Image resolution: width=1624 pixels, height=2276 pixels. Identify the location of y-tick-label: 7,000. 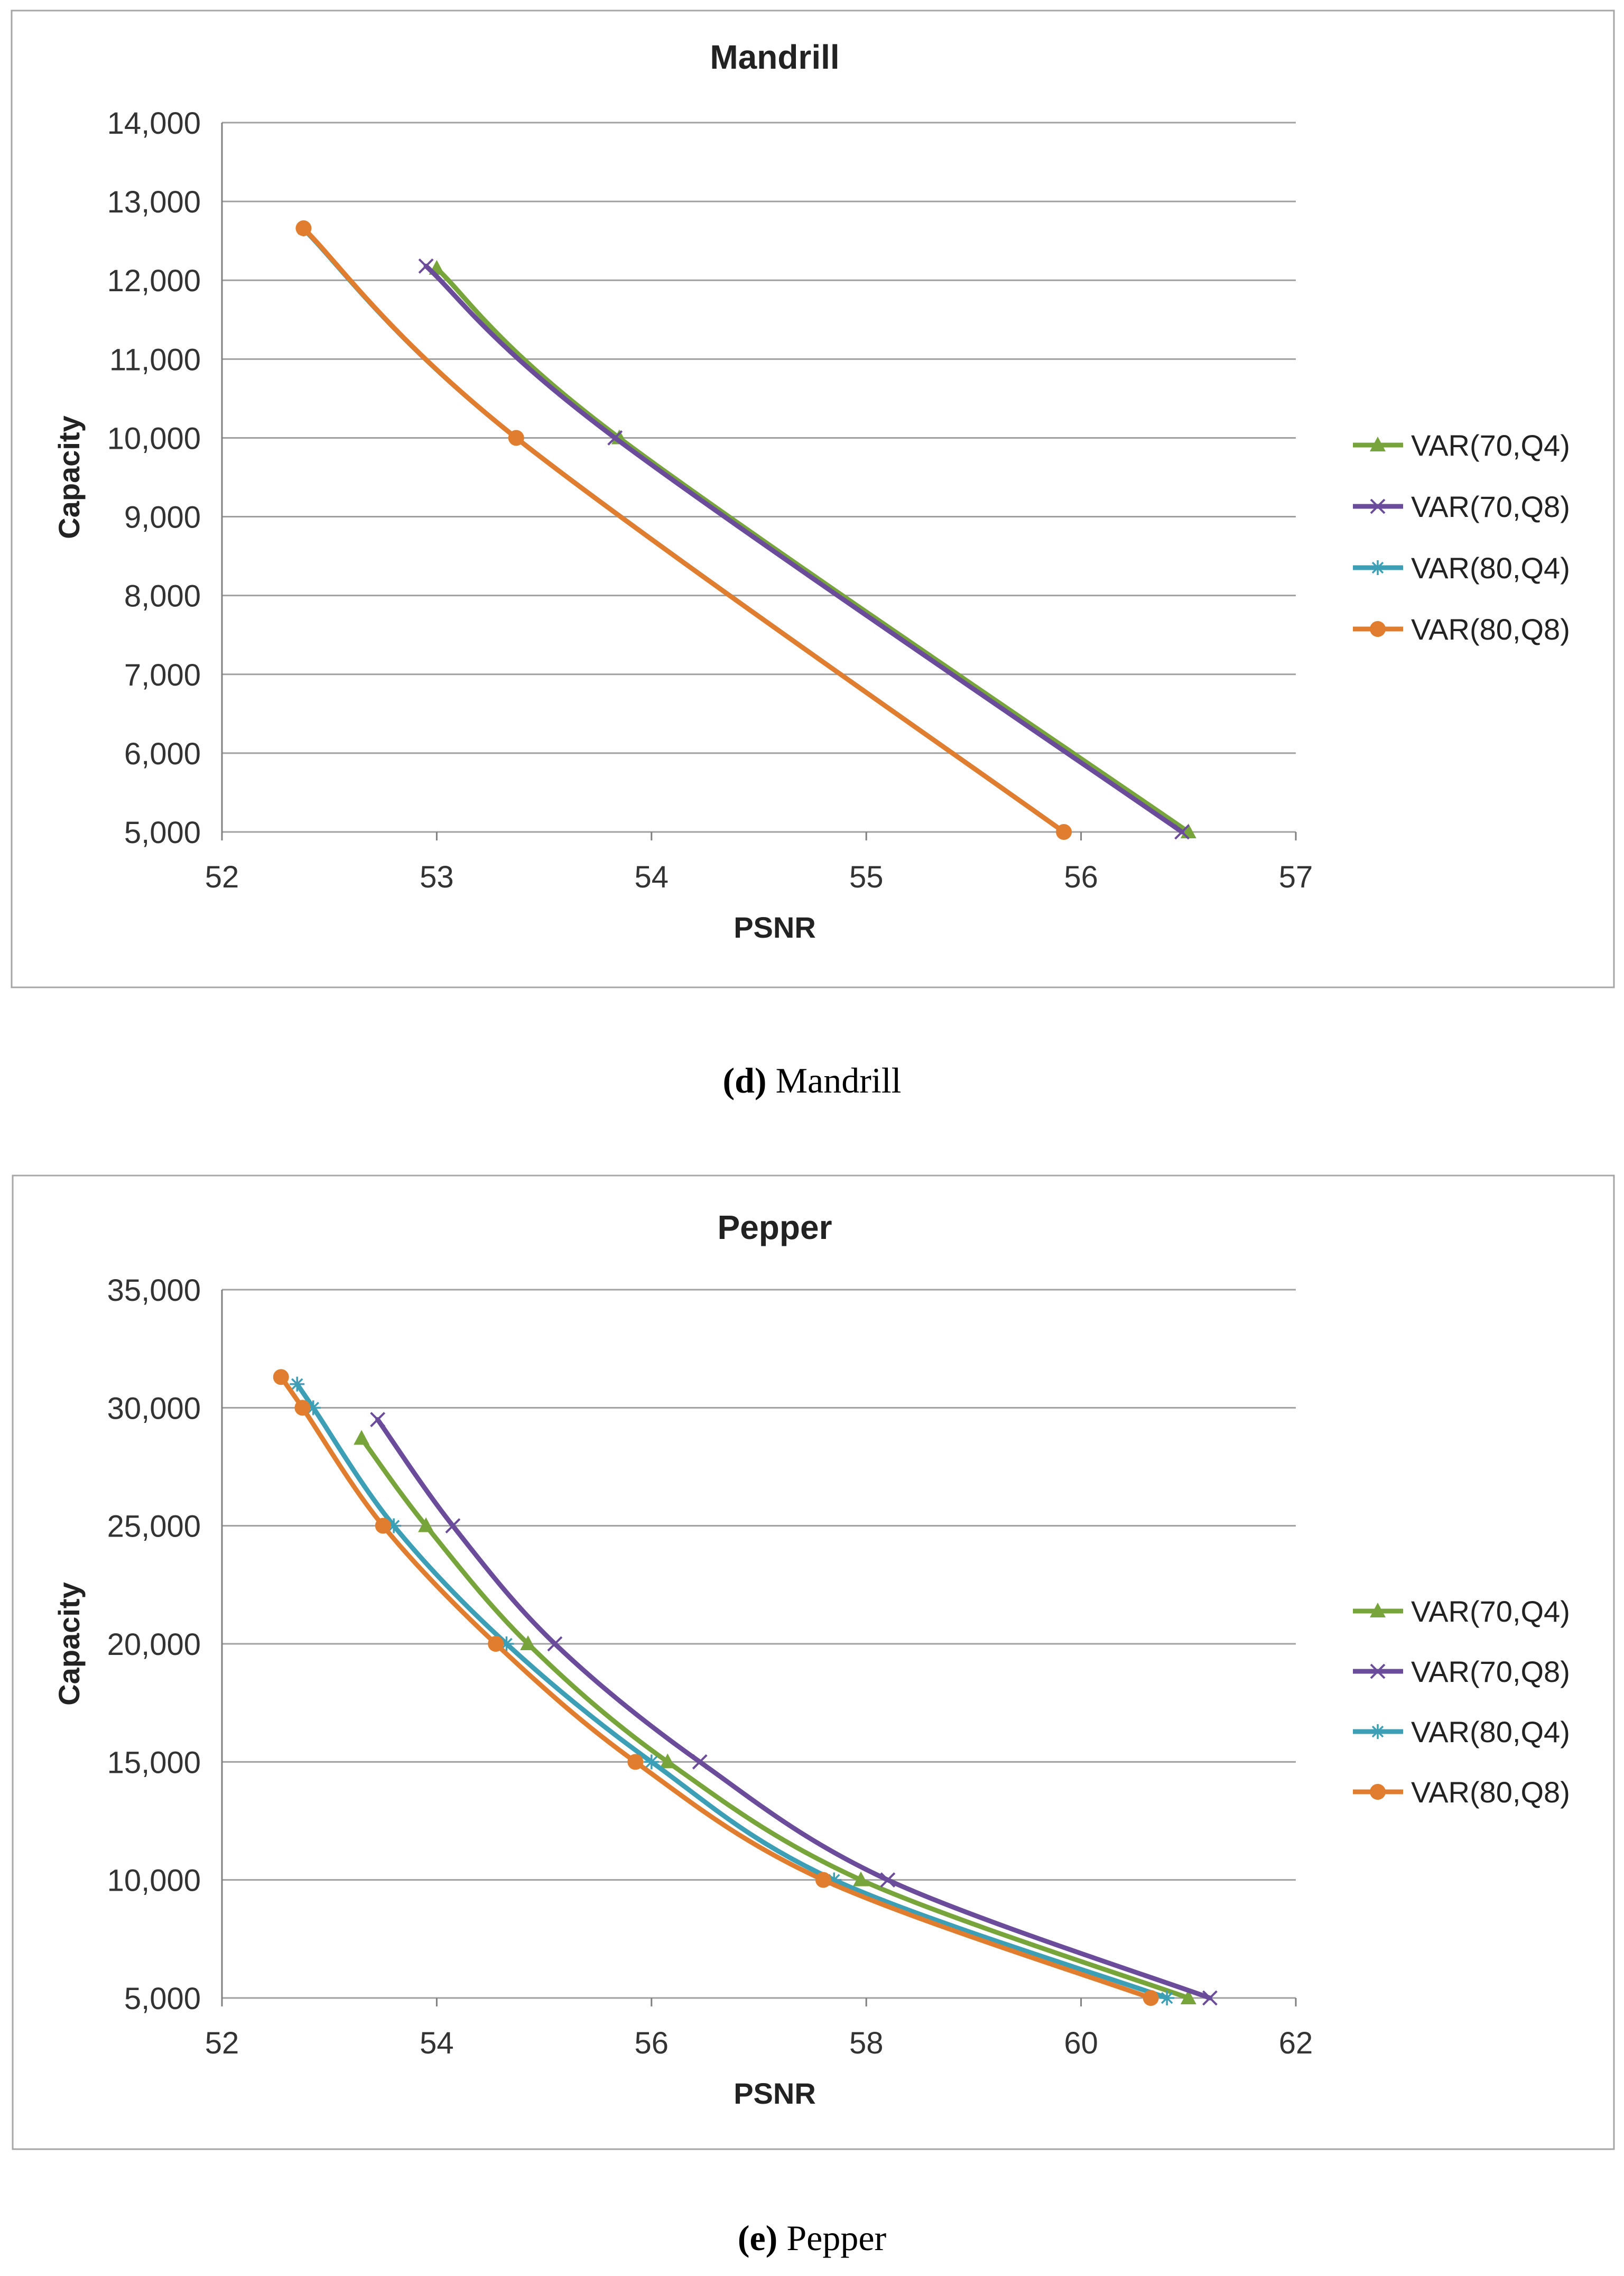
(163, 675).